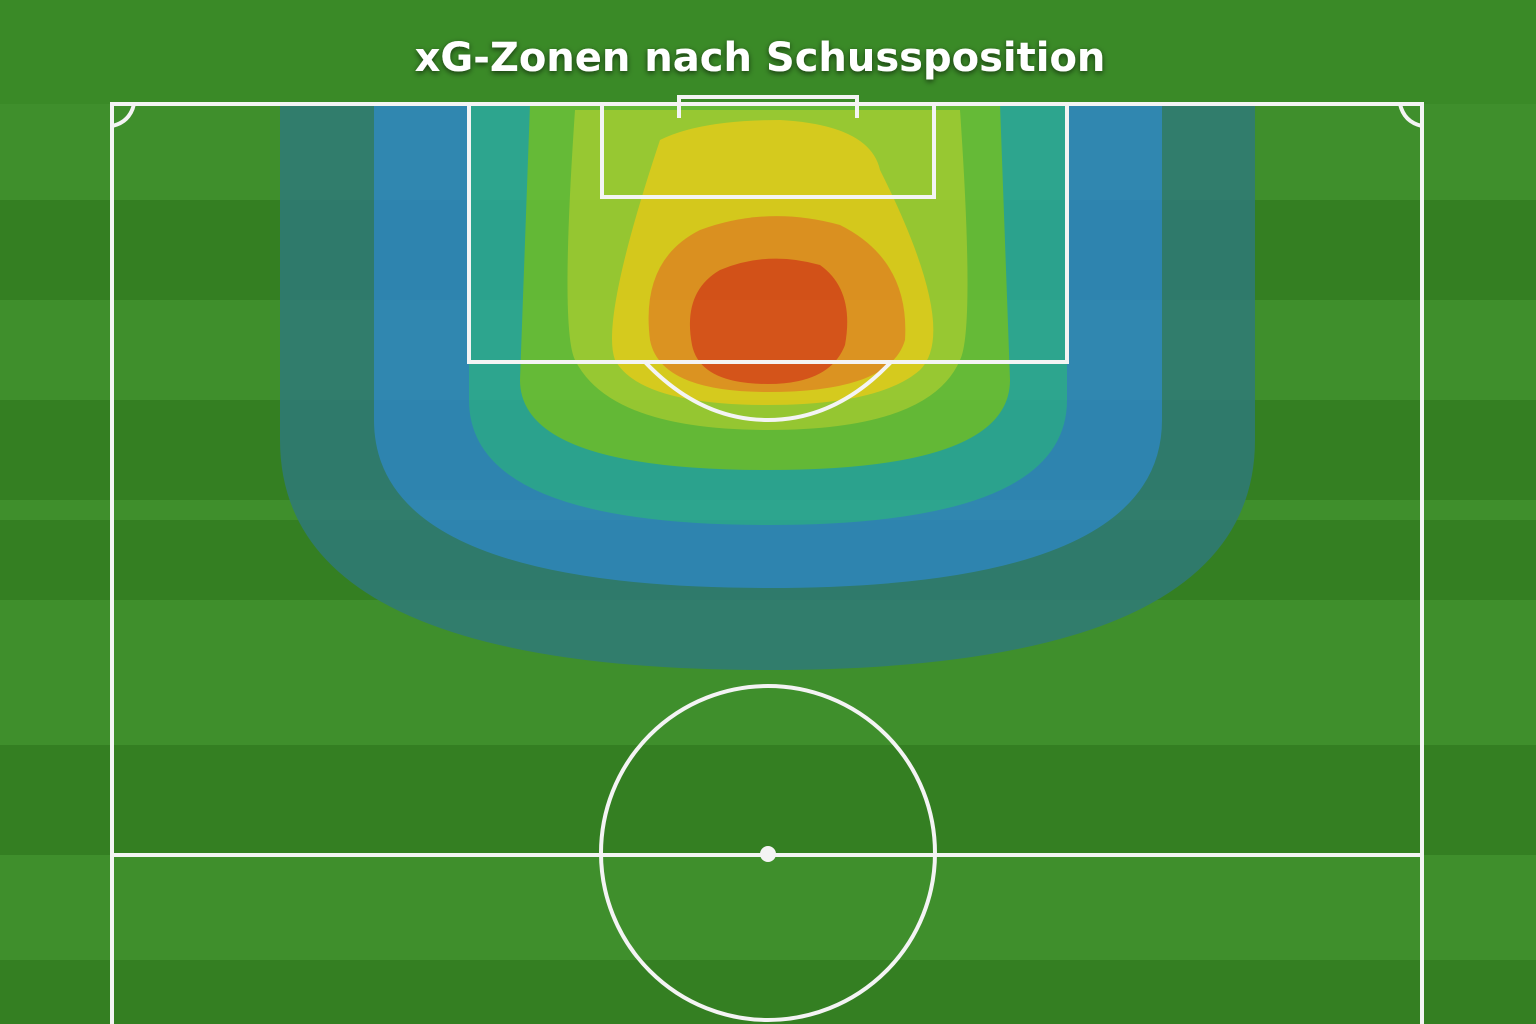 This screenshot has height=1024, width=1536. Describe the element at coordinates (768, 106) in the screenshot. I see `goal` at that location.